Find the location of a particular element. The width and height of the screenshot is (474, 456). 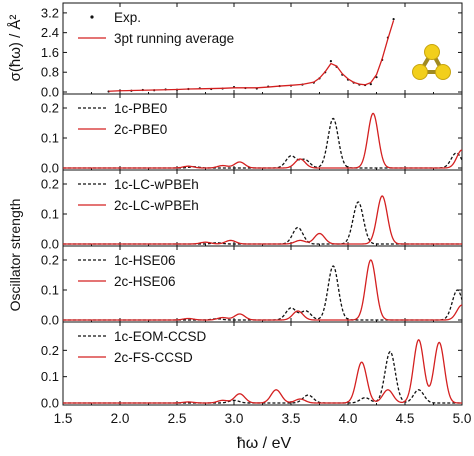

x-tick-label: 5.0 is located at coordinates (462, 418).